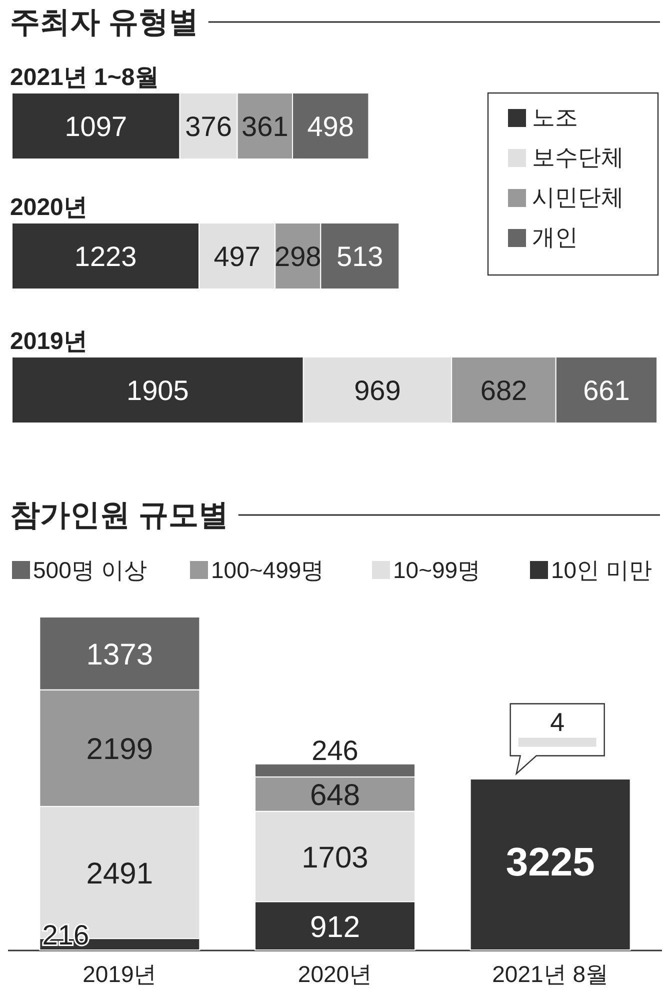 This screenshot has height=992, width=671. Describe the element at coordinates (550, 862) in the screenshot. I see `data-label: 3225` at that location.